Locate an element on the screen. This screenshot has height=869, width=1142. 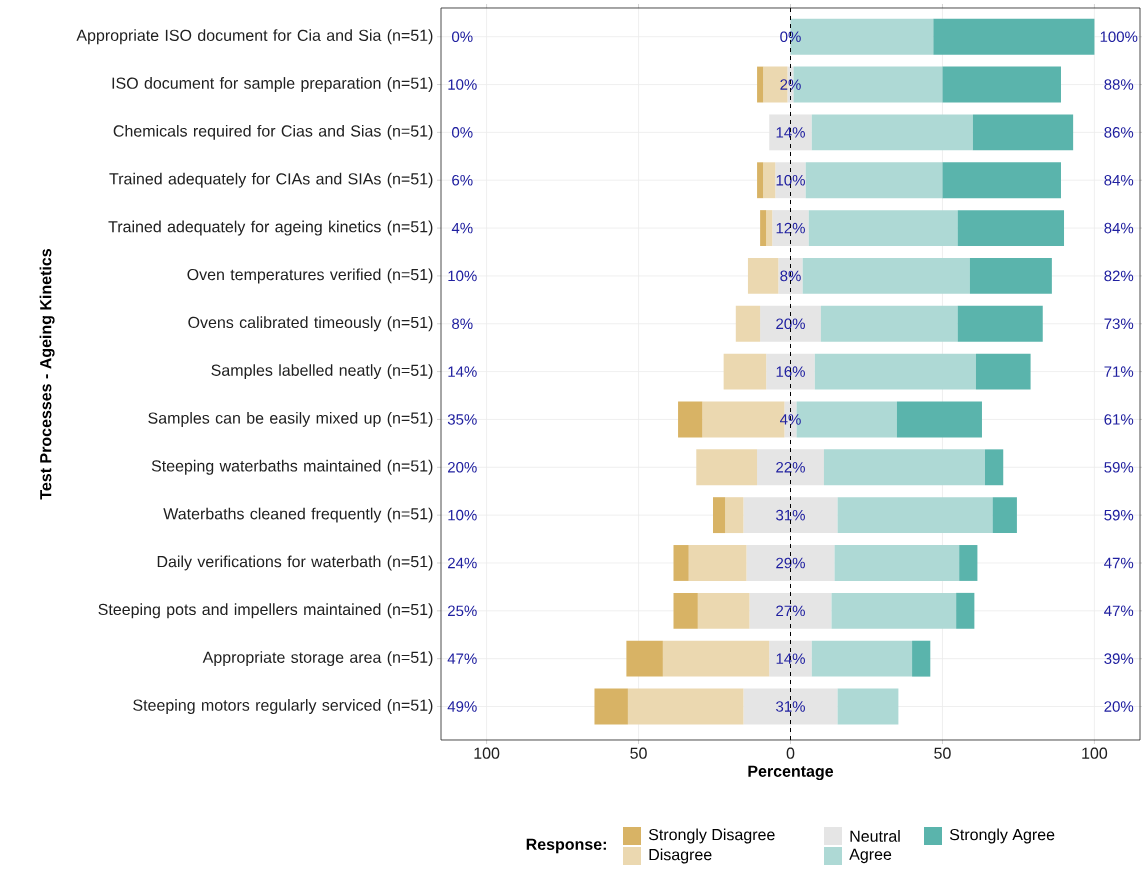
y-tick-label: Trained adequately for CIAs and SIAs (n=51) is located at coordinates (271, 180).